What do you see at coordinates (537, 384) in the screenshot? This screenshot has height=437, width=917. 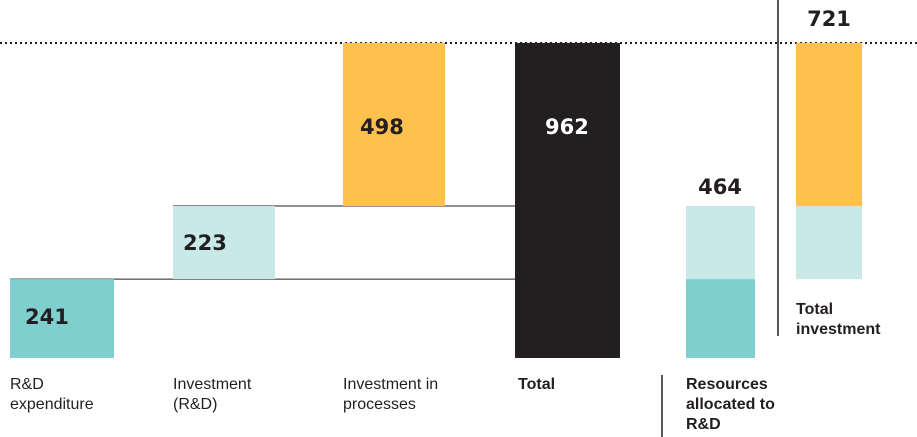 I see `category-label: Total` at bounding box center [537, 384].